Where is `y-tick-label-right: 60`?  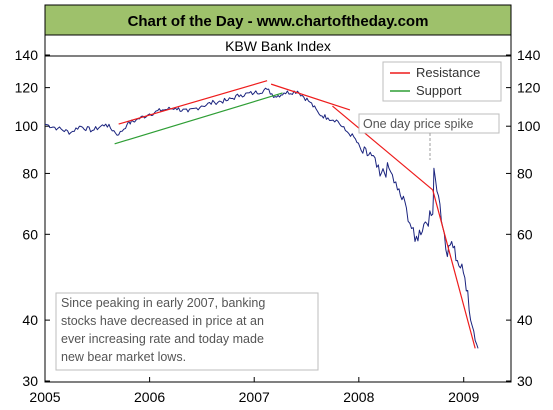 y-tick-label-right: 60 is located at coordinates (525, 234).